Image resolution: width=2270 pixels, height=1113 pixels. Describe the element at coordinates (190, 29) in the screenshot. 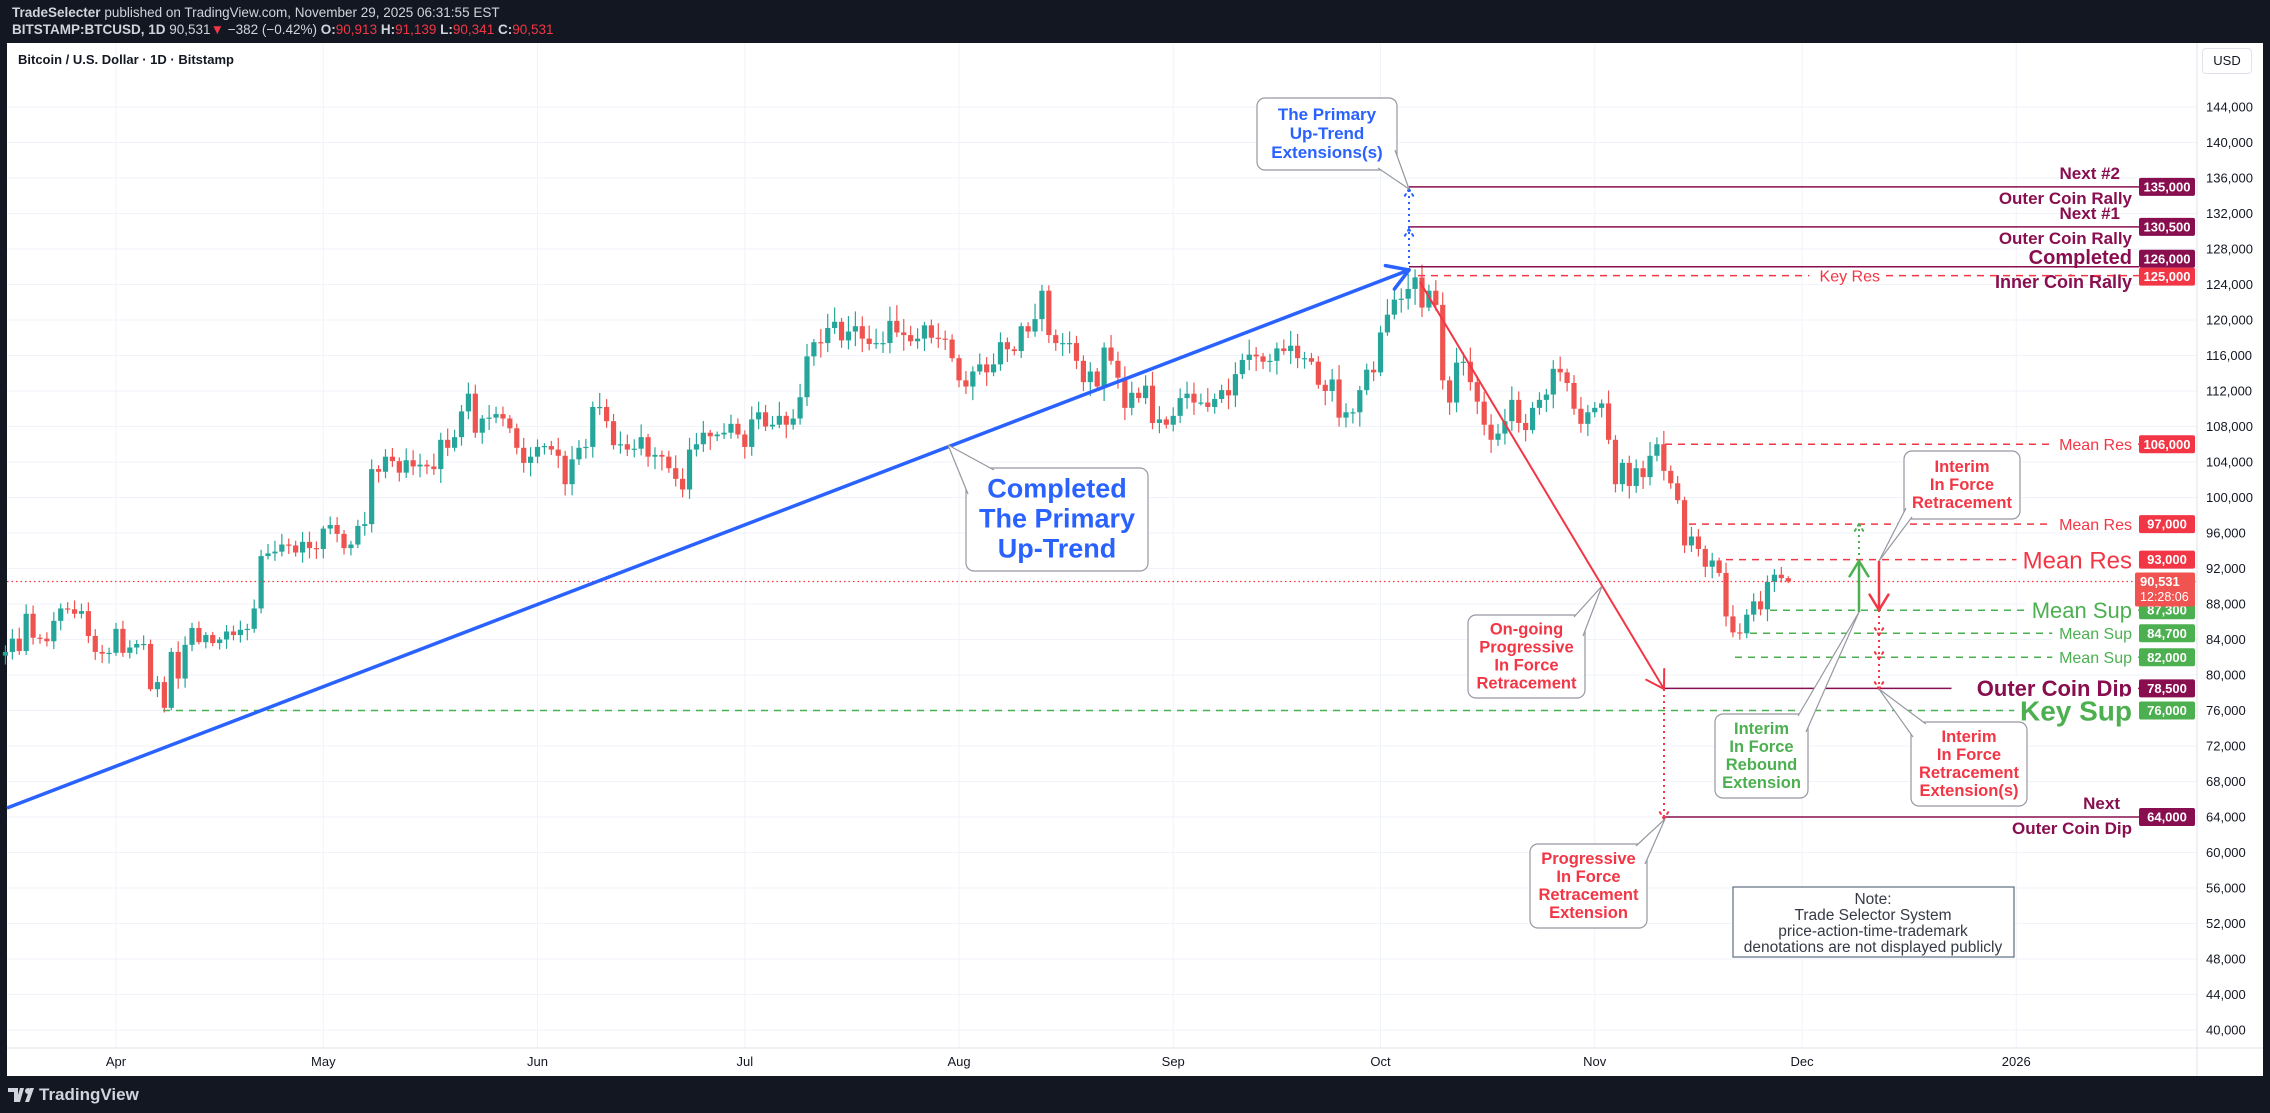

I see `last-price: 90,531` at that location.